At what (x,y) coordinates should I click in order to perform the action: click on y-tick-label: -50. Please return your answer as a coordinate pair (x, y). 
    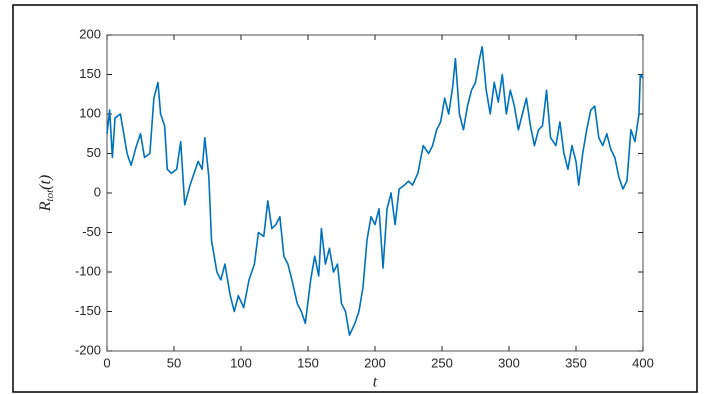
    Looking at the image, I should click on (91, 231).